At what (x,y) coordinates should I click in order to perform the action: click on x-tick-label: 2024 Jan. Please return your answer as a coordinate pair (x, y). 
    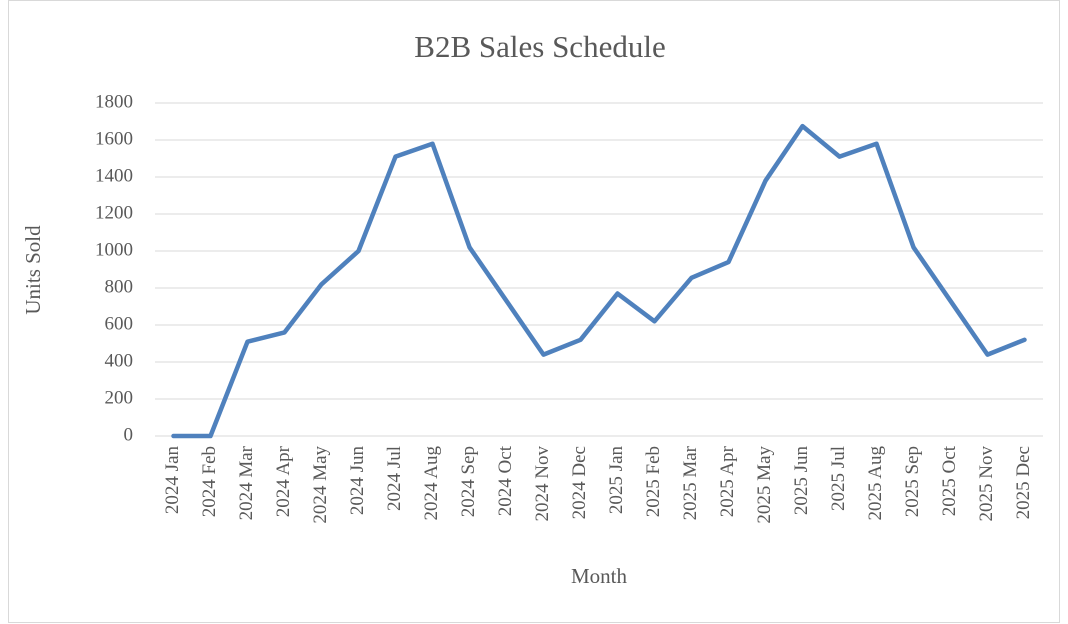
    Looking at the image, I should click on (172, 480).